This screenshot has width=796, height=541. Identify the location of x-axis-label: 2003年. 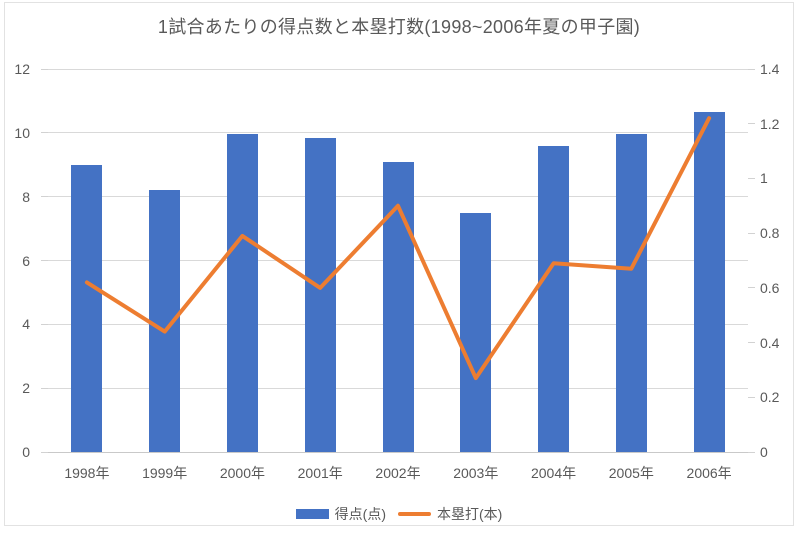
(476, 473).